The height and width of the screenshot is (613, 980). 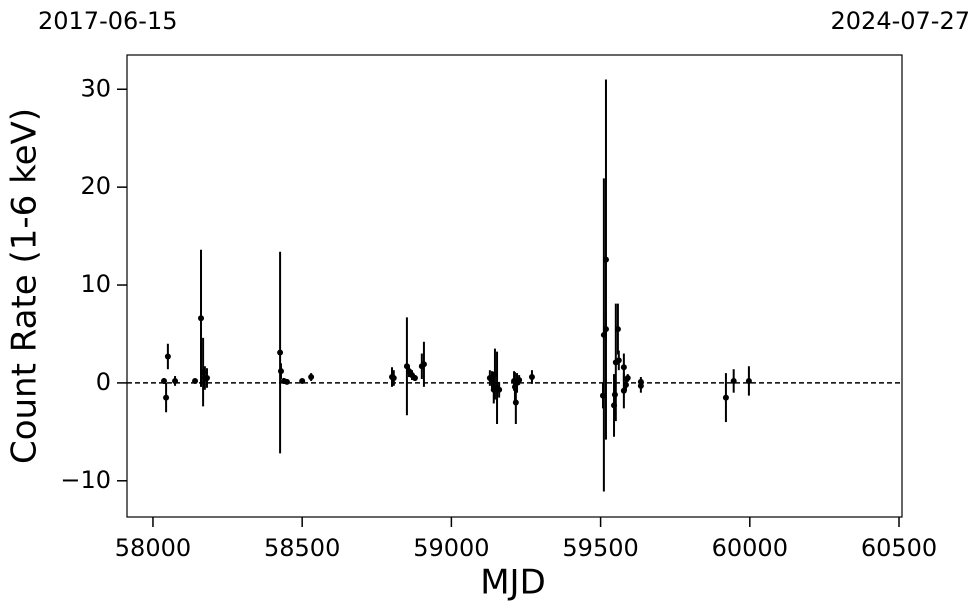 I want to click on x-axis-label: MJD, so click(x=513, y=583).